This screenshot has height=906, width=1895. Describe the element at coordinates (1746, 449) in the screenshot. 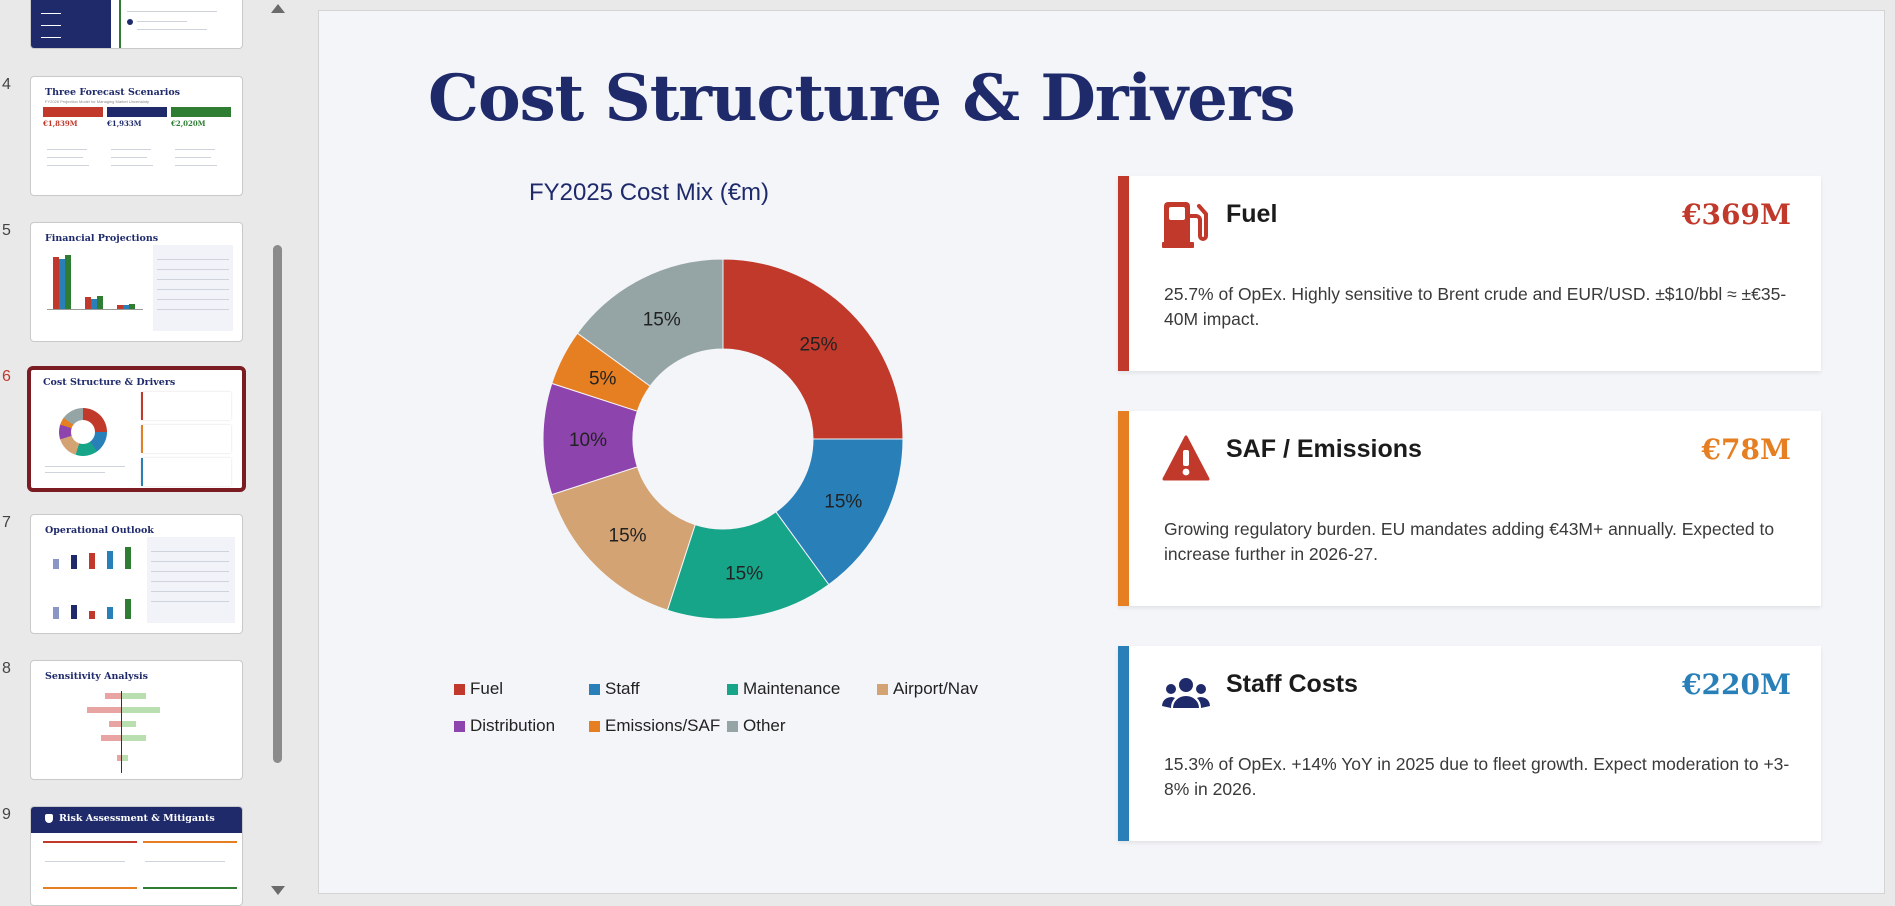

I see `card-value: €78M` at that location.